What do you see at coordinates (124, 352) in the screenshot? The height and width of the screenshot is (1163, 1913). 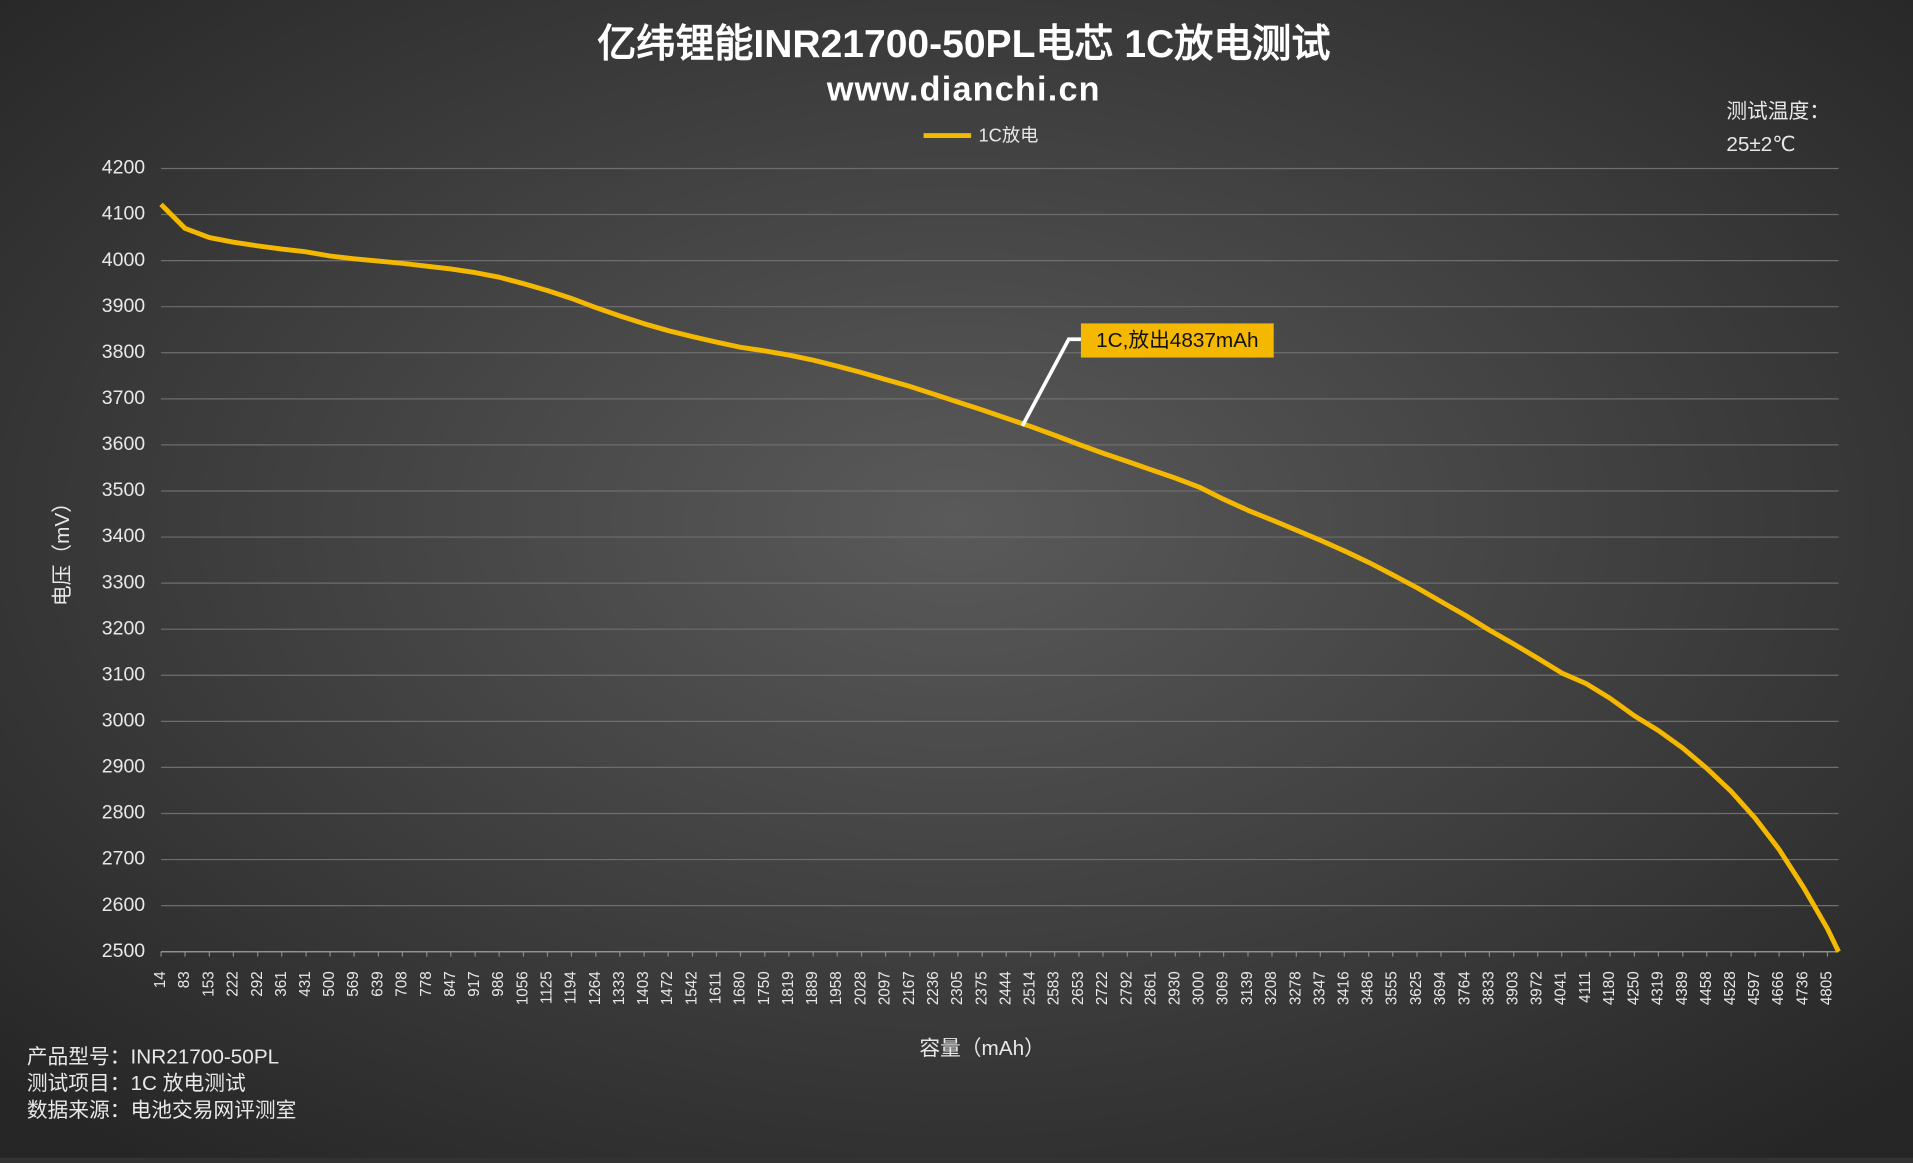 I see `y-tick-label: 3800` at bounding box center [124, 352].